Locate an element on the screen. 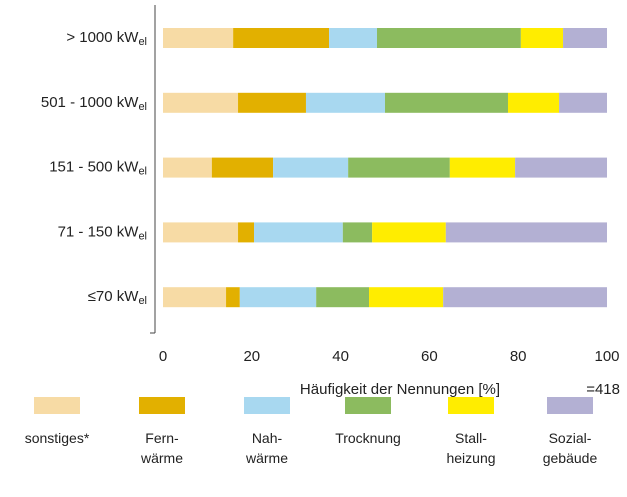 This screenshot has height=497, width=627. annotation: =418 is located at coordinates (603, 389).